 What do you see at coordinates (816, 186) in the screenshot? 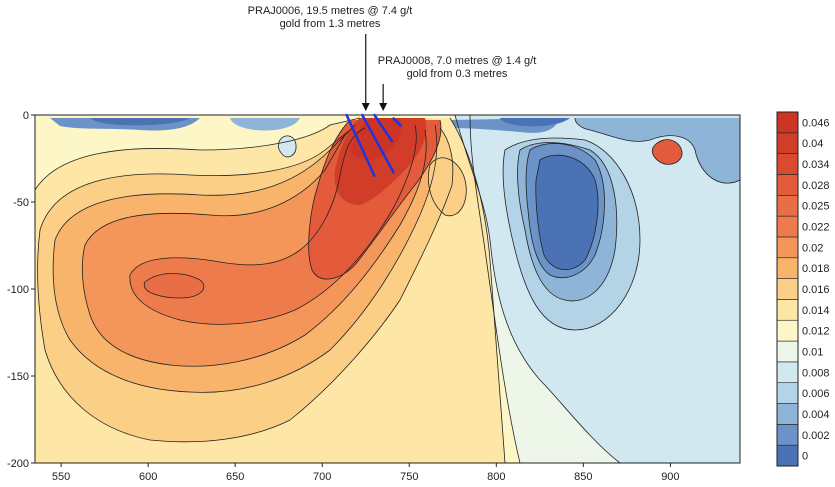
I see `colorbar-label: 0.028` at bounding box center [816, 186].